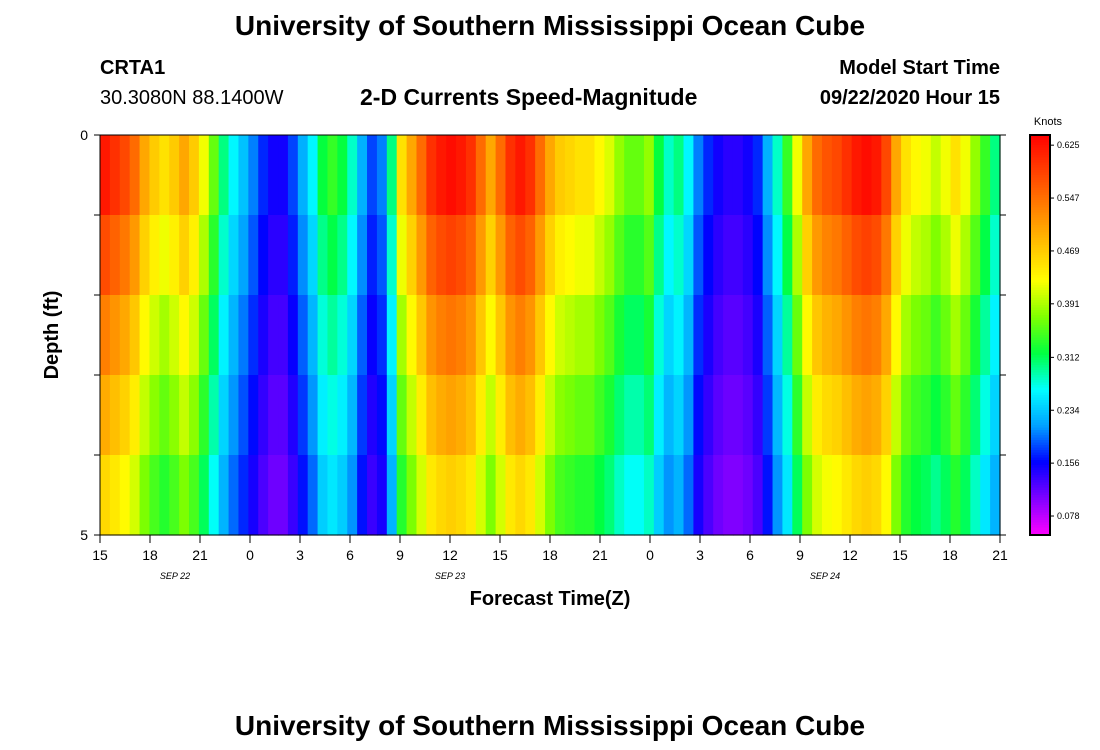  I want to click on station-coords: 30.3080N 88.1400W, so click(192, 98).